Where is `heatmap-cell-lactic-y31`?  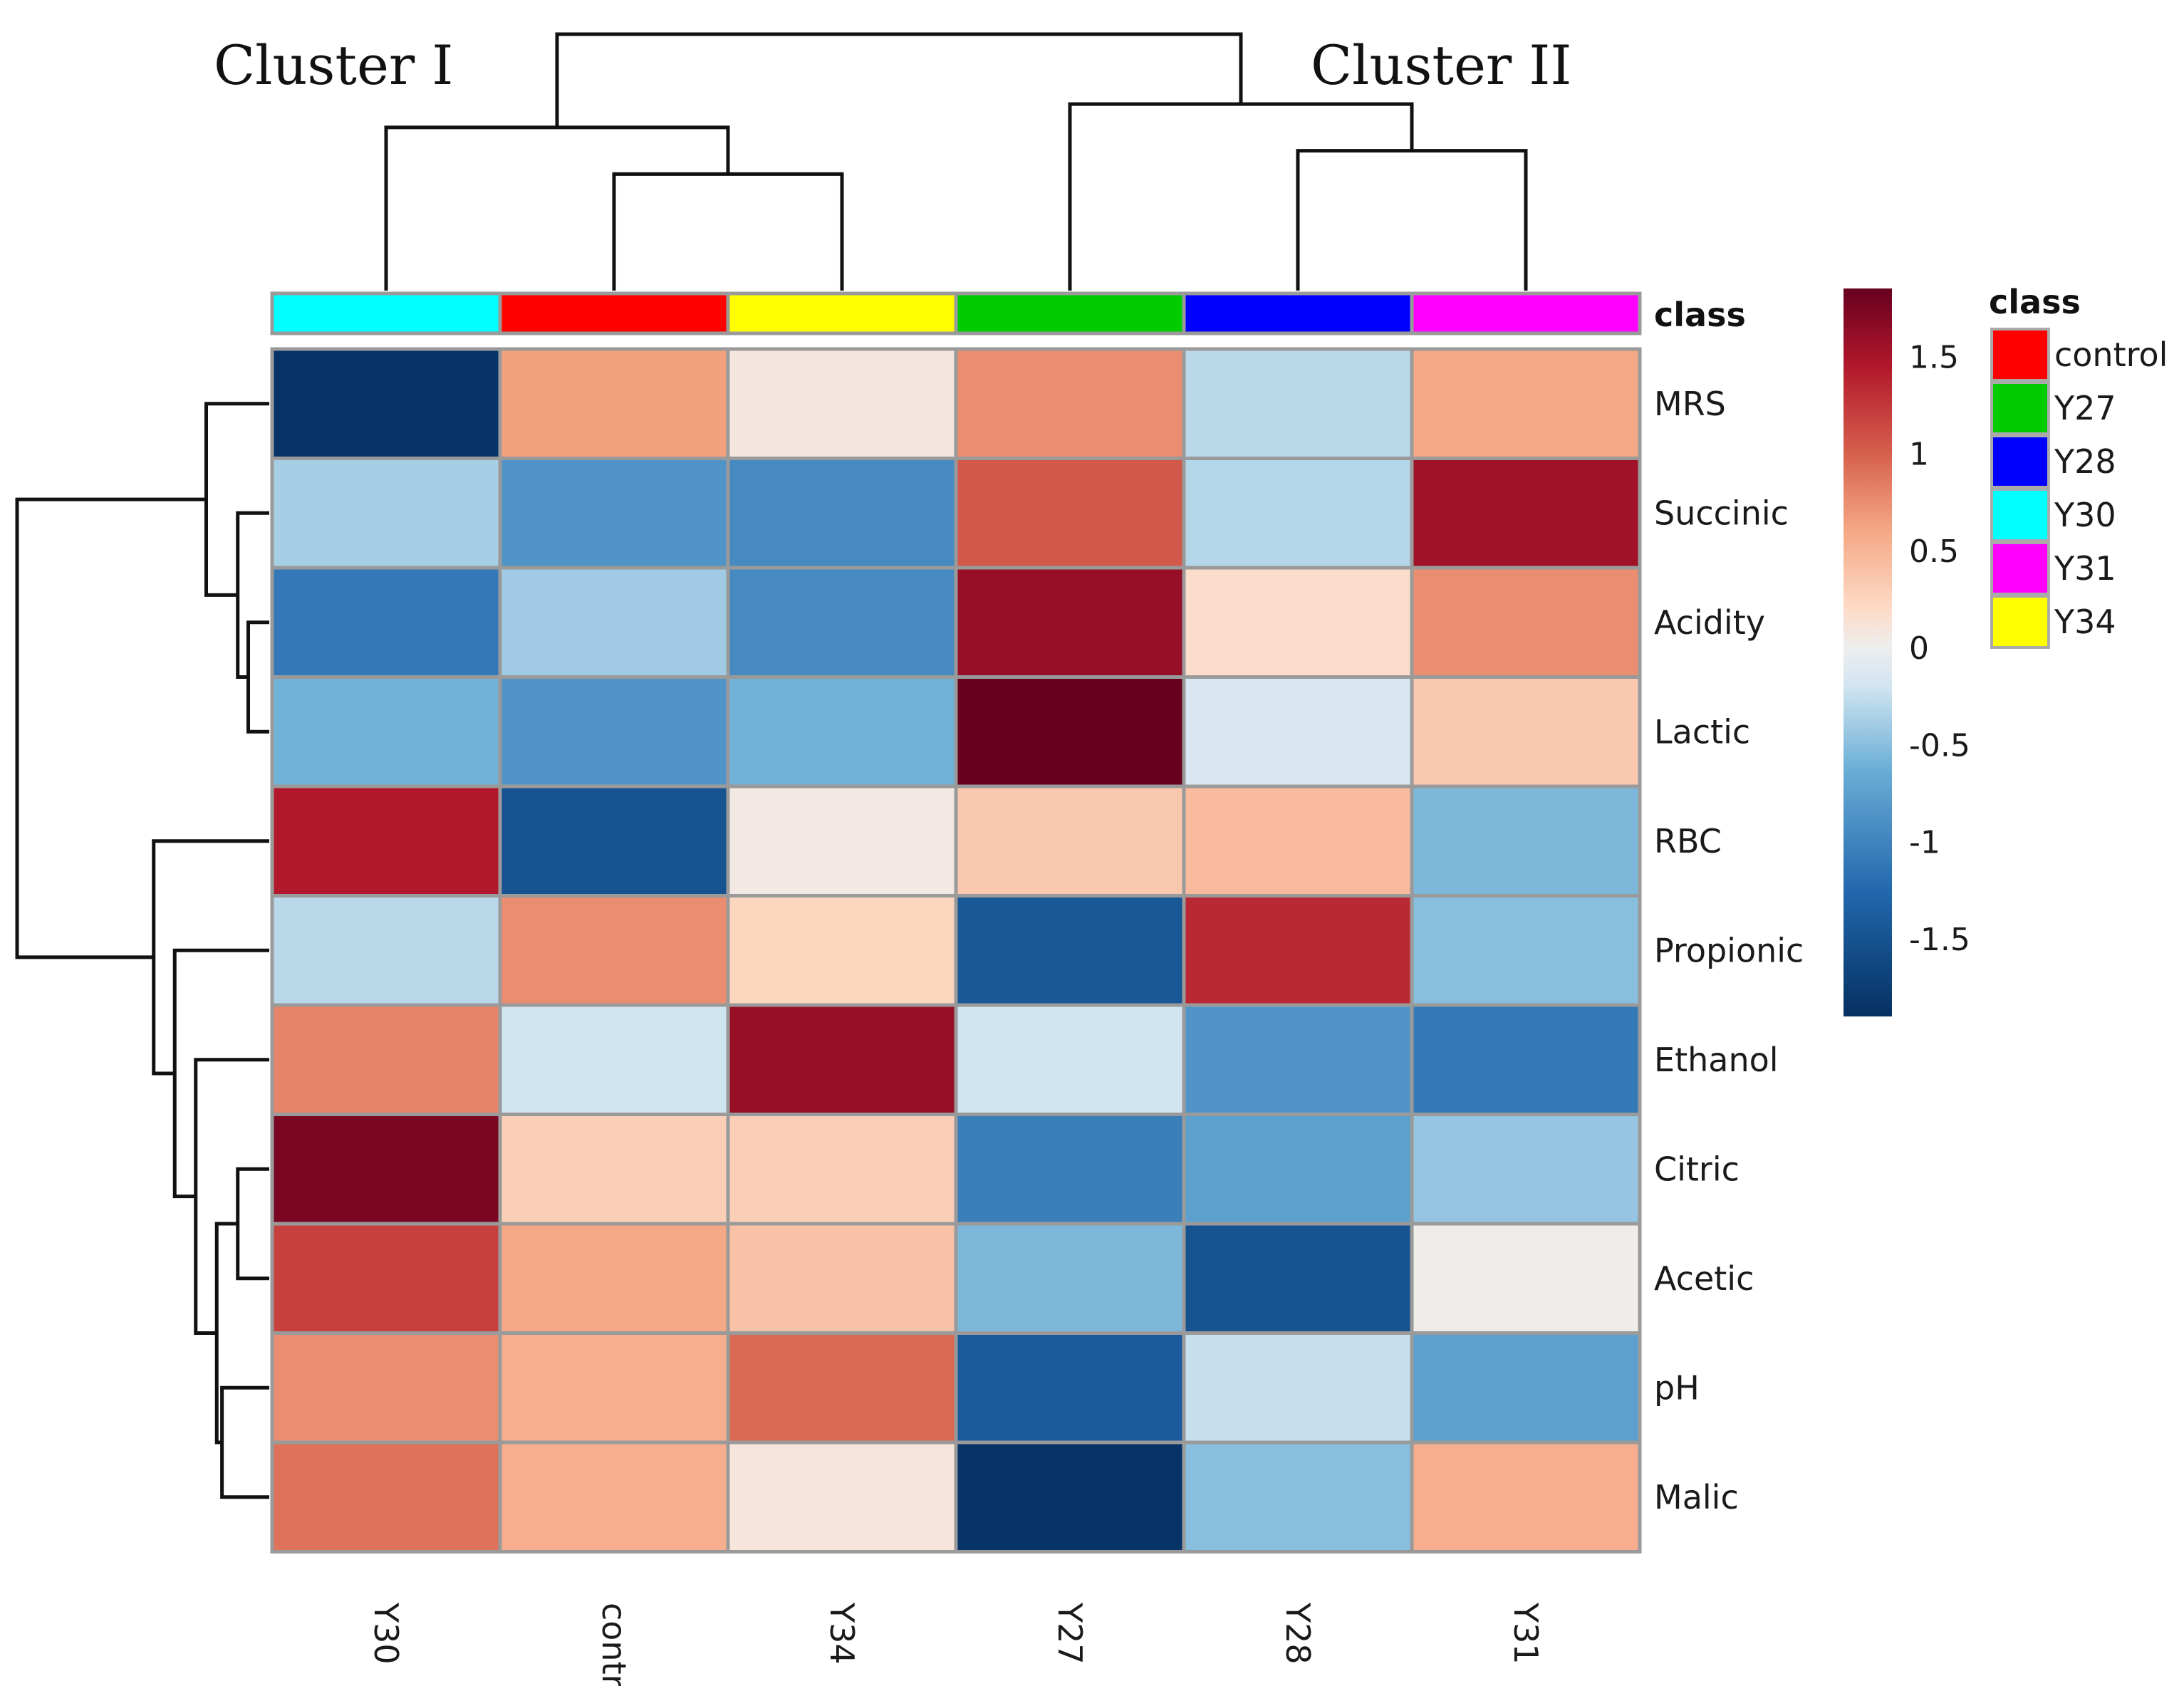
heatmap-cell-lactic-y31 is located at coordinates (1526, 732).